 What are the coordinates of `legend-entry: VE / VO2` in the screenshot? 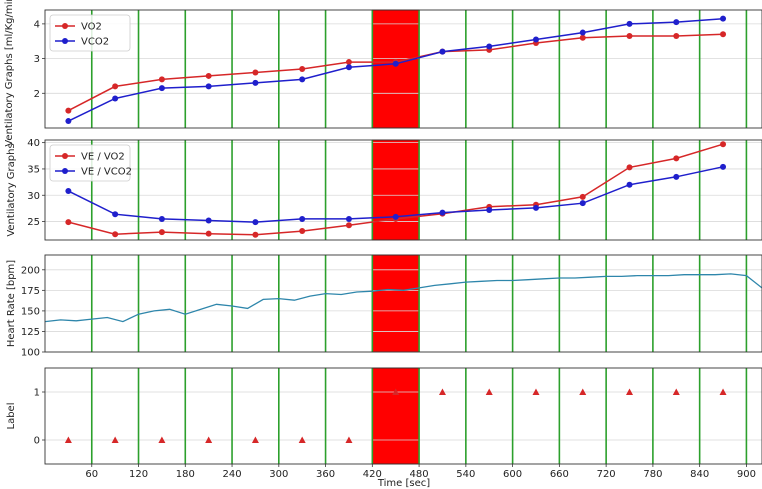 It's located at (103, 157).